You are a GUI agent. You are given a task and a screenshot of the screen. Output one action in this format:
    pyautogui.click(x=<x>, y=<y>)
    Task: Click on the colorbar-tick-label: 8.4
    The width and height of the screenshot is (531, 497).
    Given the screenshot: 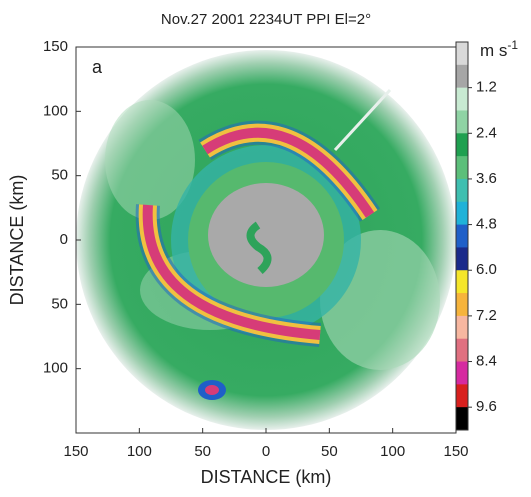 What is the action you would take?
    pyautogui.click(x=486, y=360)
    